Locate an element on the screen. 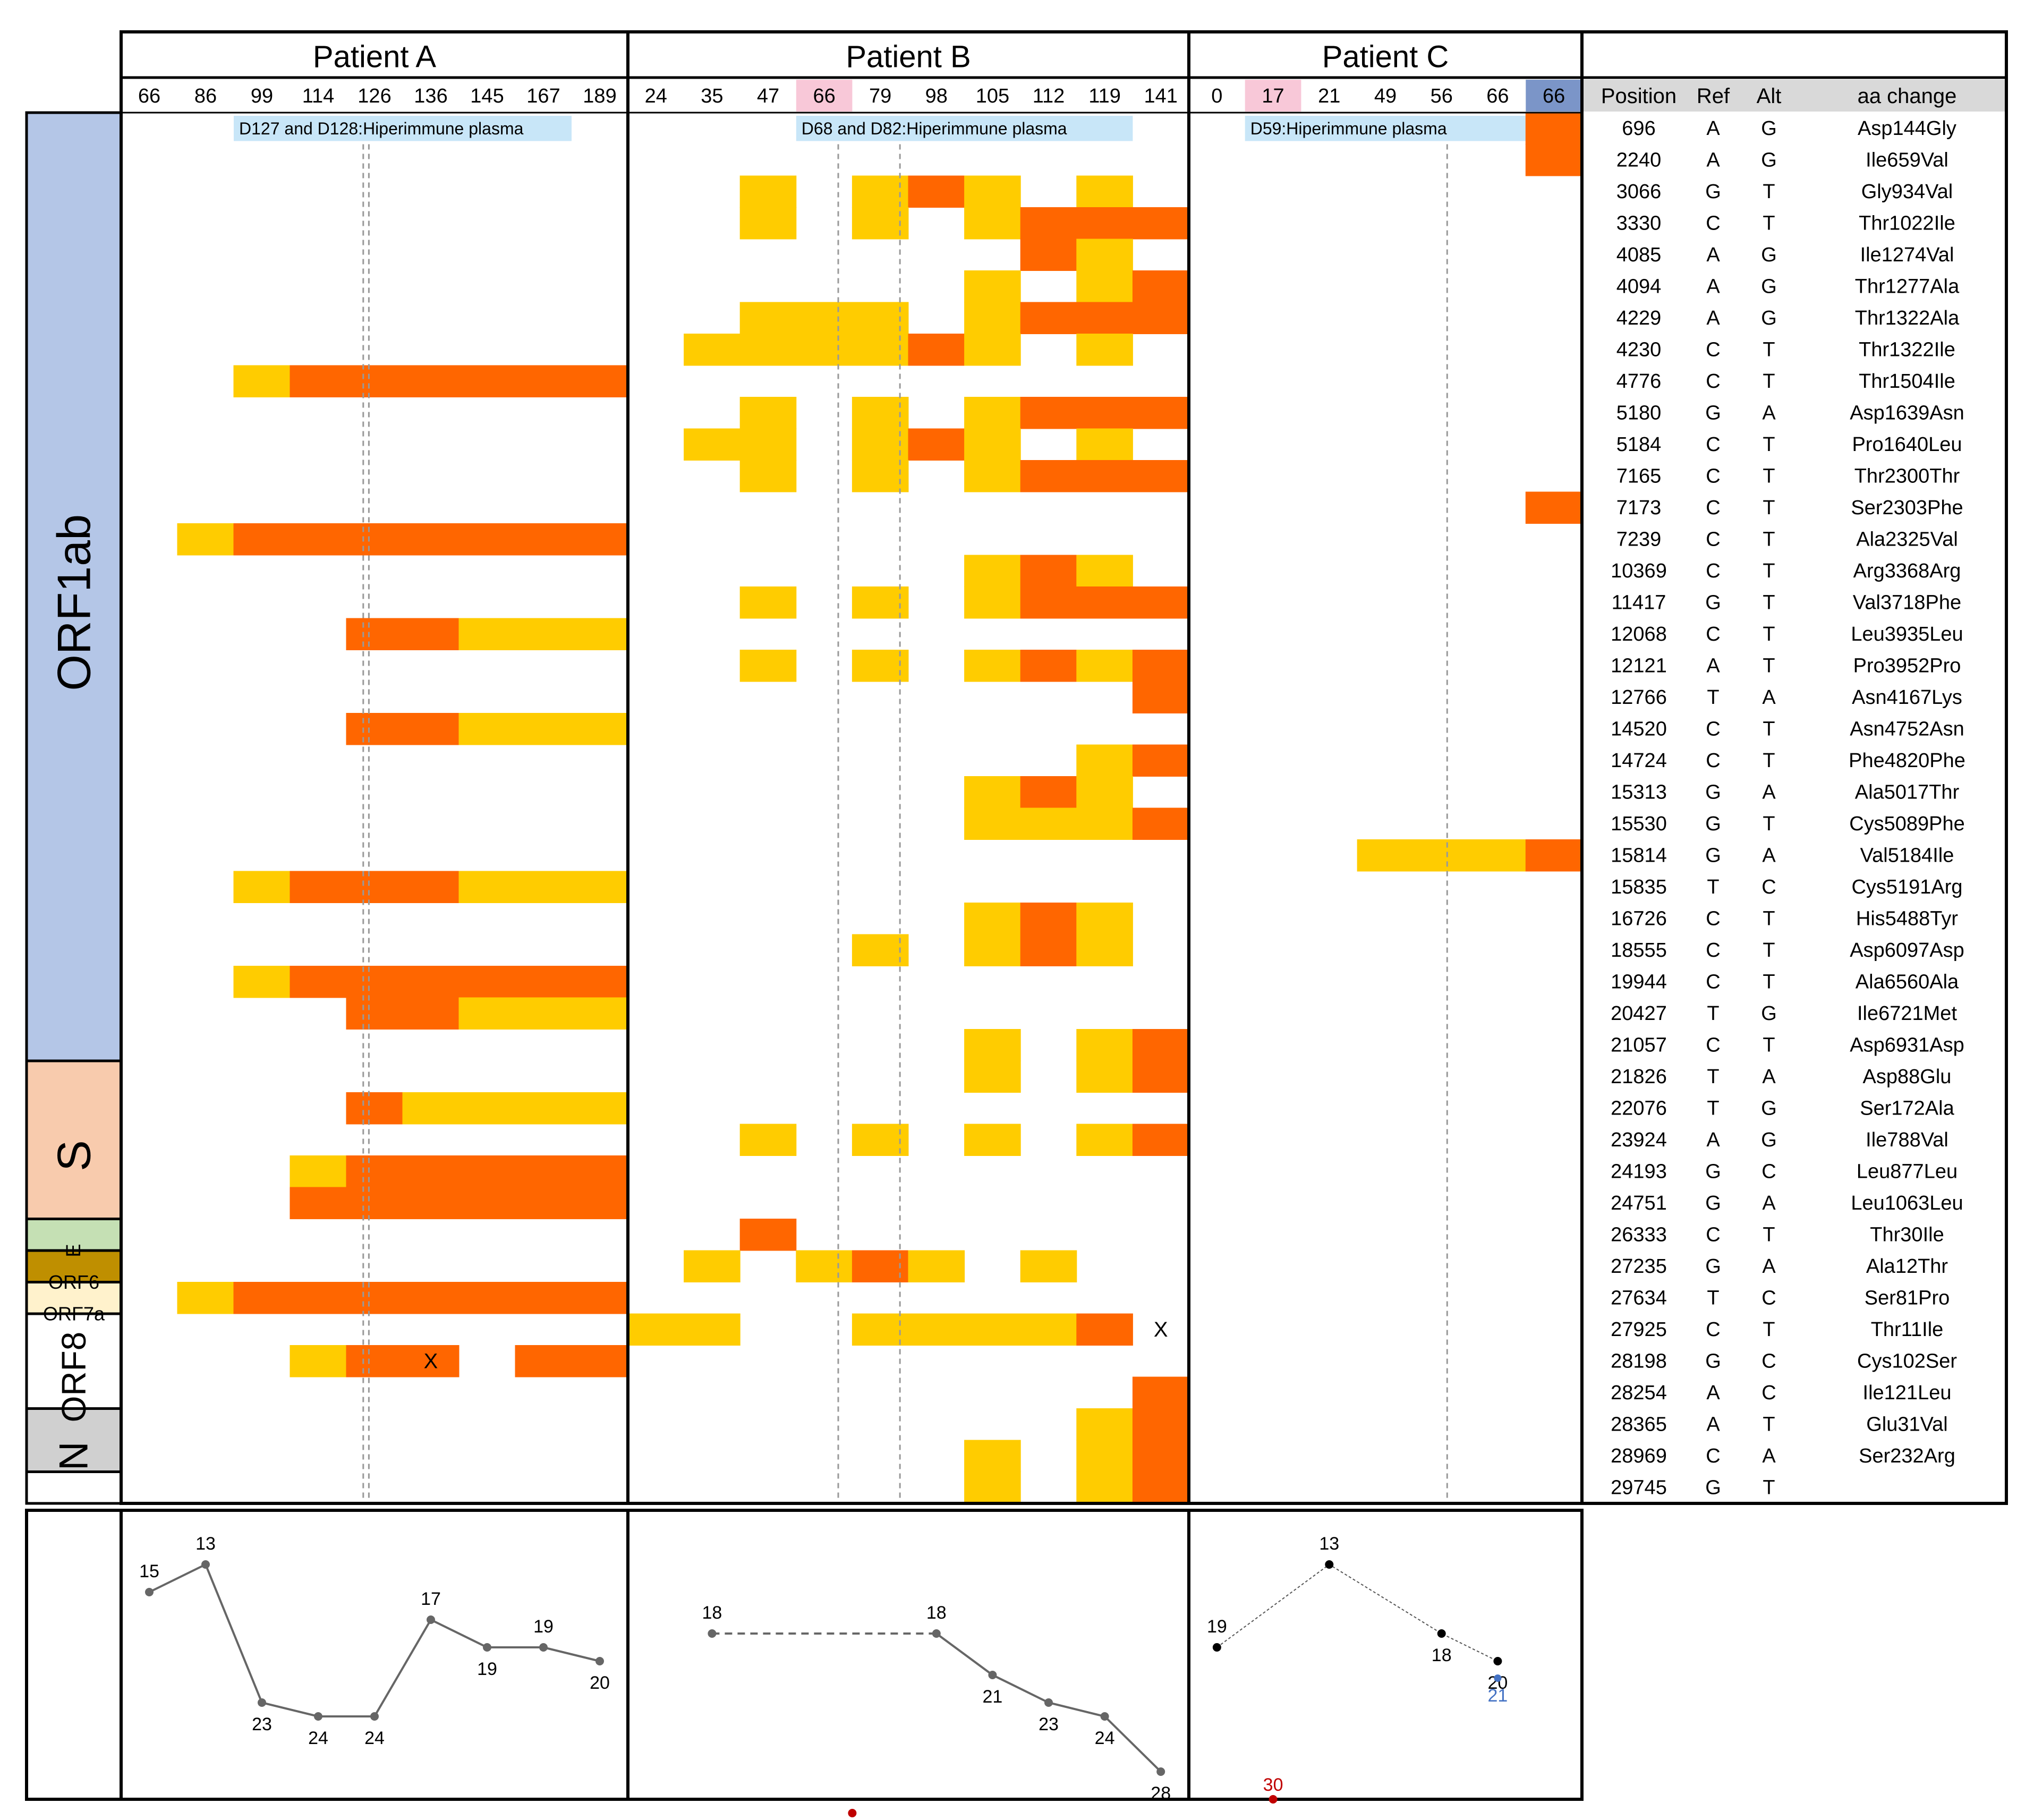 The width and height of the screenshot is (2017, 1820). day-label: 24 is located at coordinates (656, 96).